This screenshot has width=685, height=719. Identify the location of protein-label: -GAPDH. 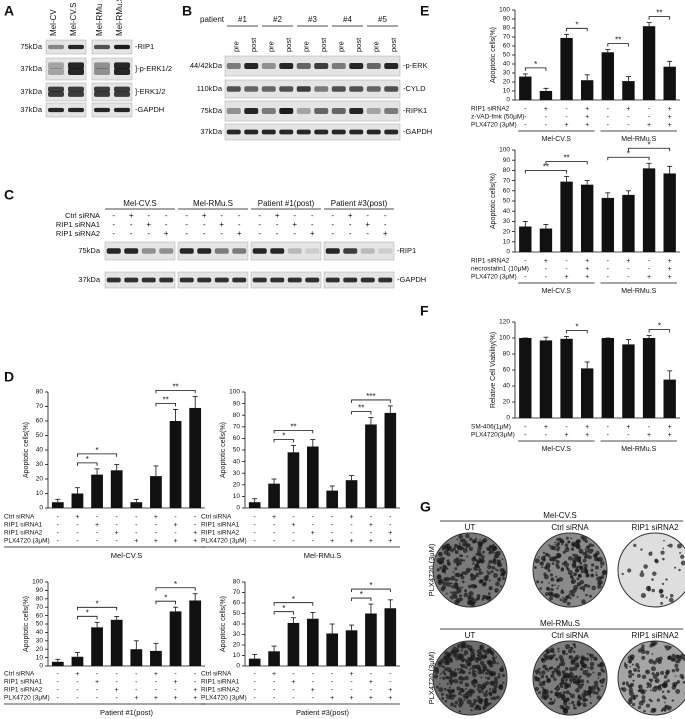
(411, 279).